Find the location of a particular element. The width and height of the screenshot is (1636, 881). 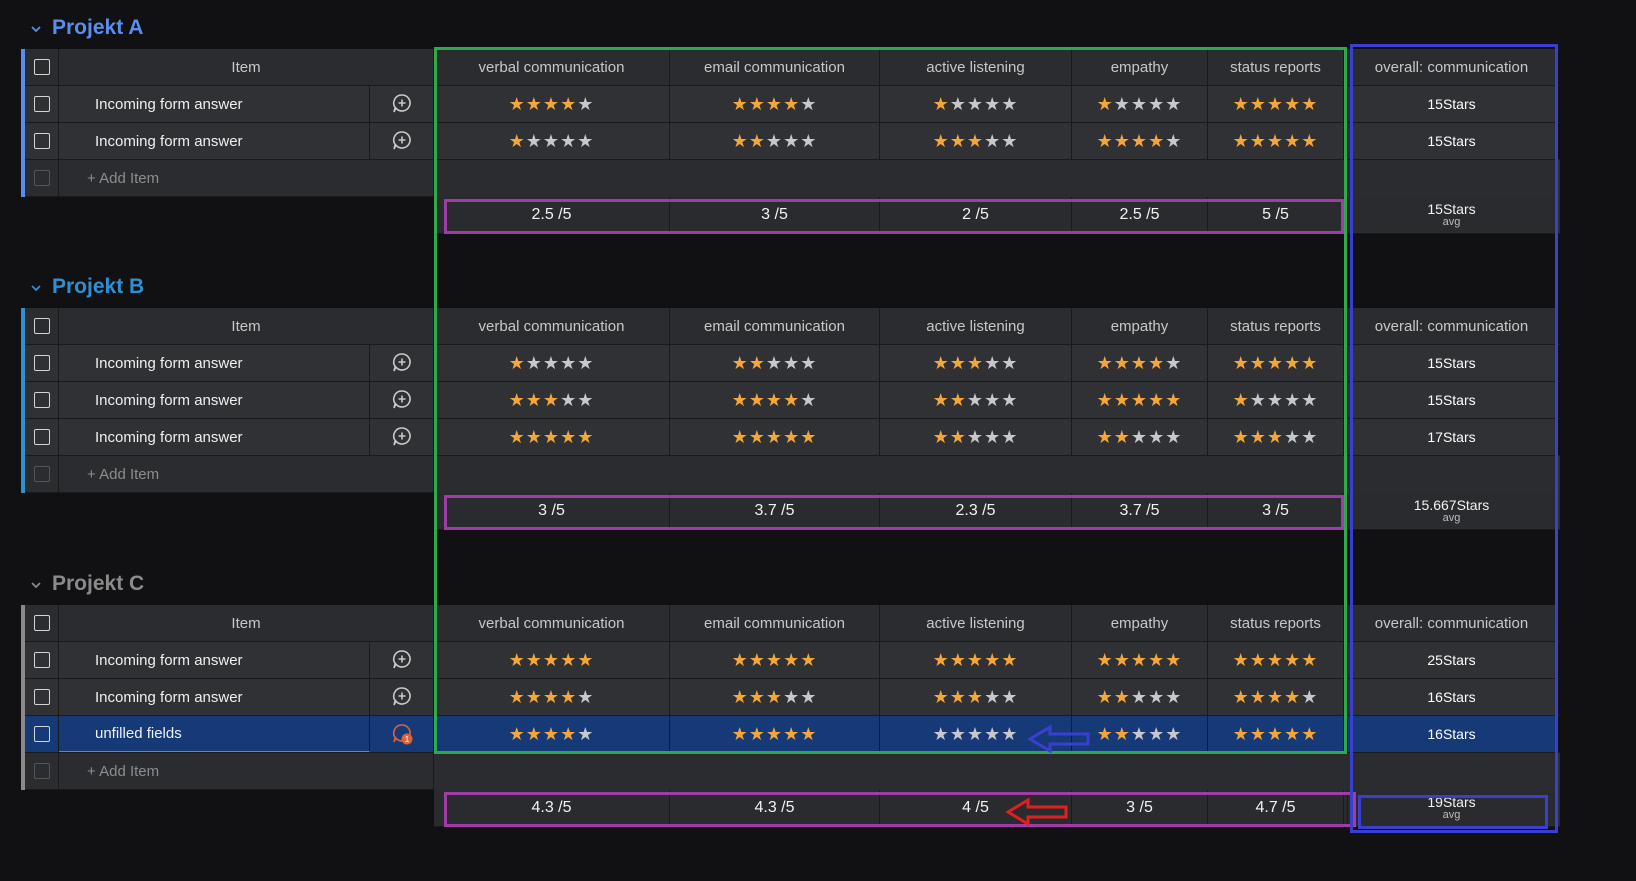

group-header: Projekt C is located at coordinates (87, 584).